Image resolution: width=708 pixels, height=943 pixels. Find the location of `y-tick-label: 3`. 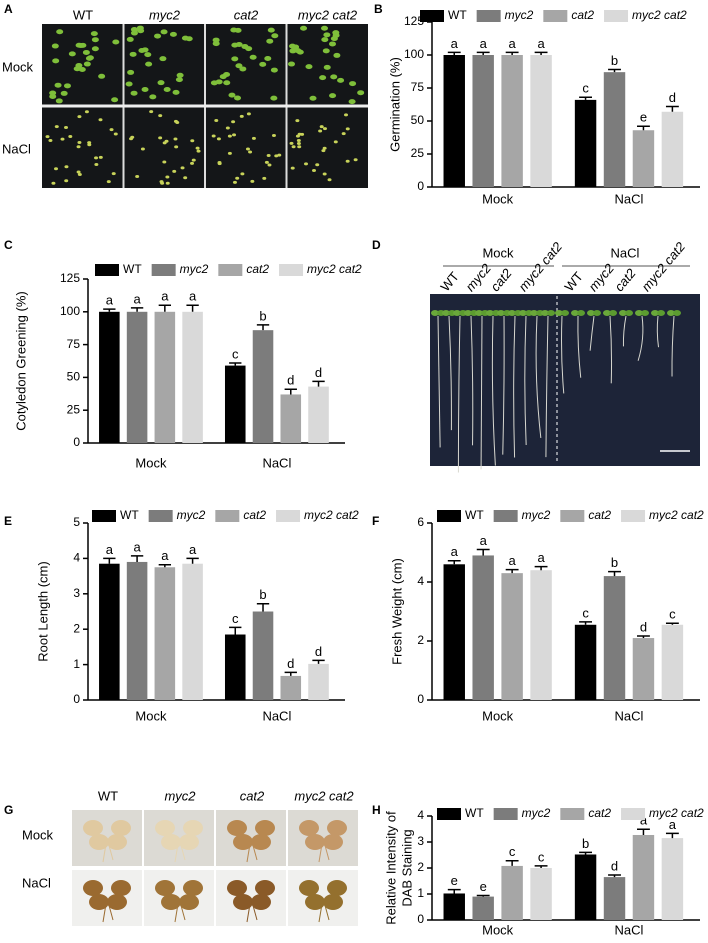

y-tick-label: 3 is located at coordinates (76, 593).